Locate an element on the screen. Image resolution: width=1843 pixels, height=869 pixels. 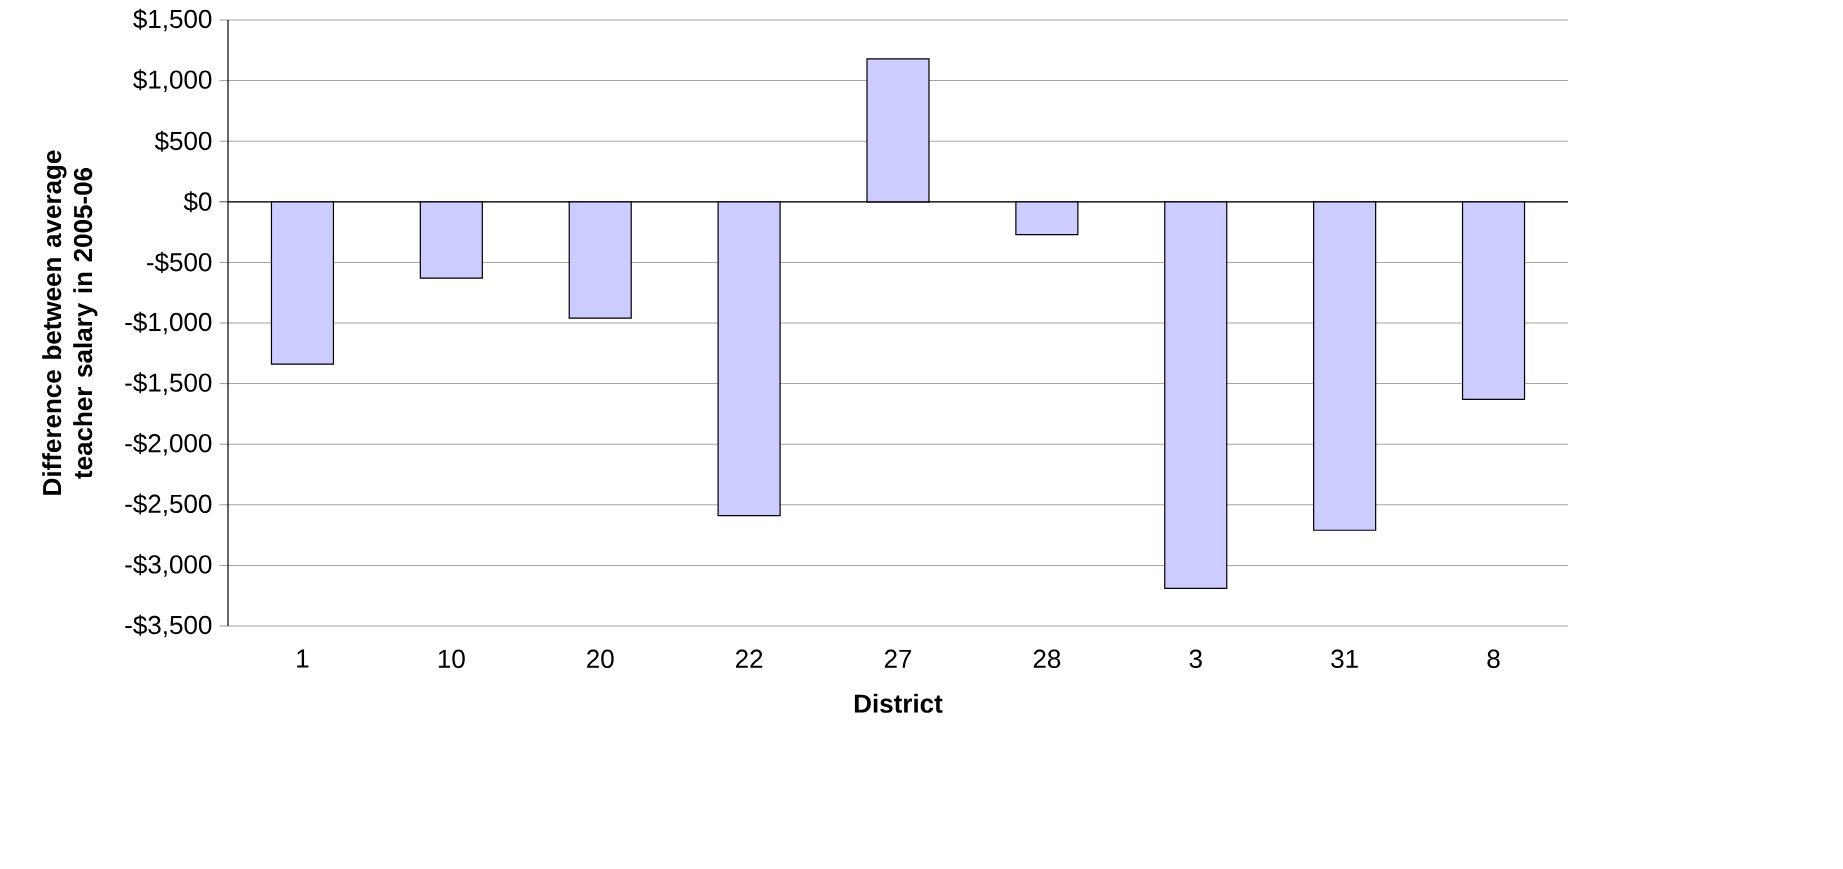
y-axis-title: Difference between average teacher salary in 2005-06 is located at coordinates (70, 322).